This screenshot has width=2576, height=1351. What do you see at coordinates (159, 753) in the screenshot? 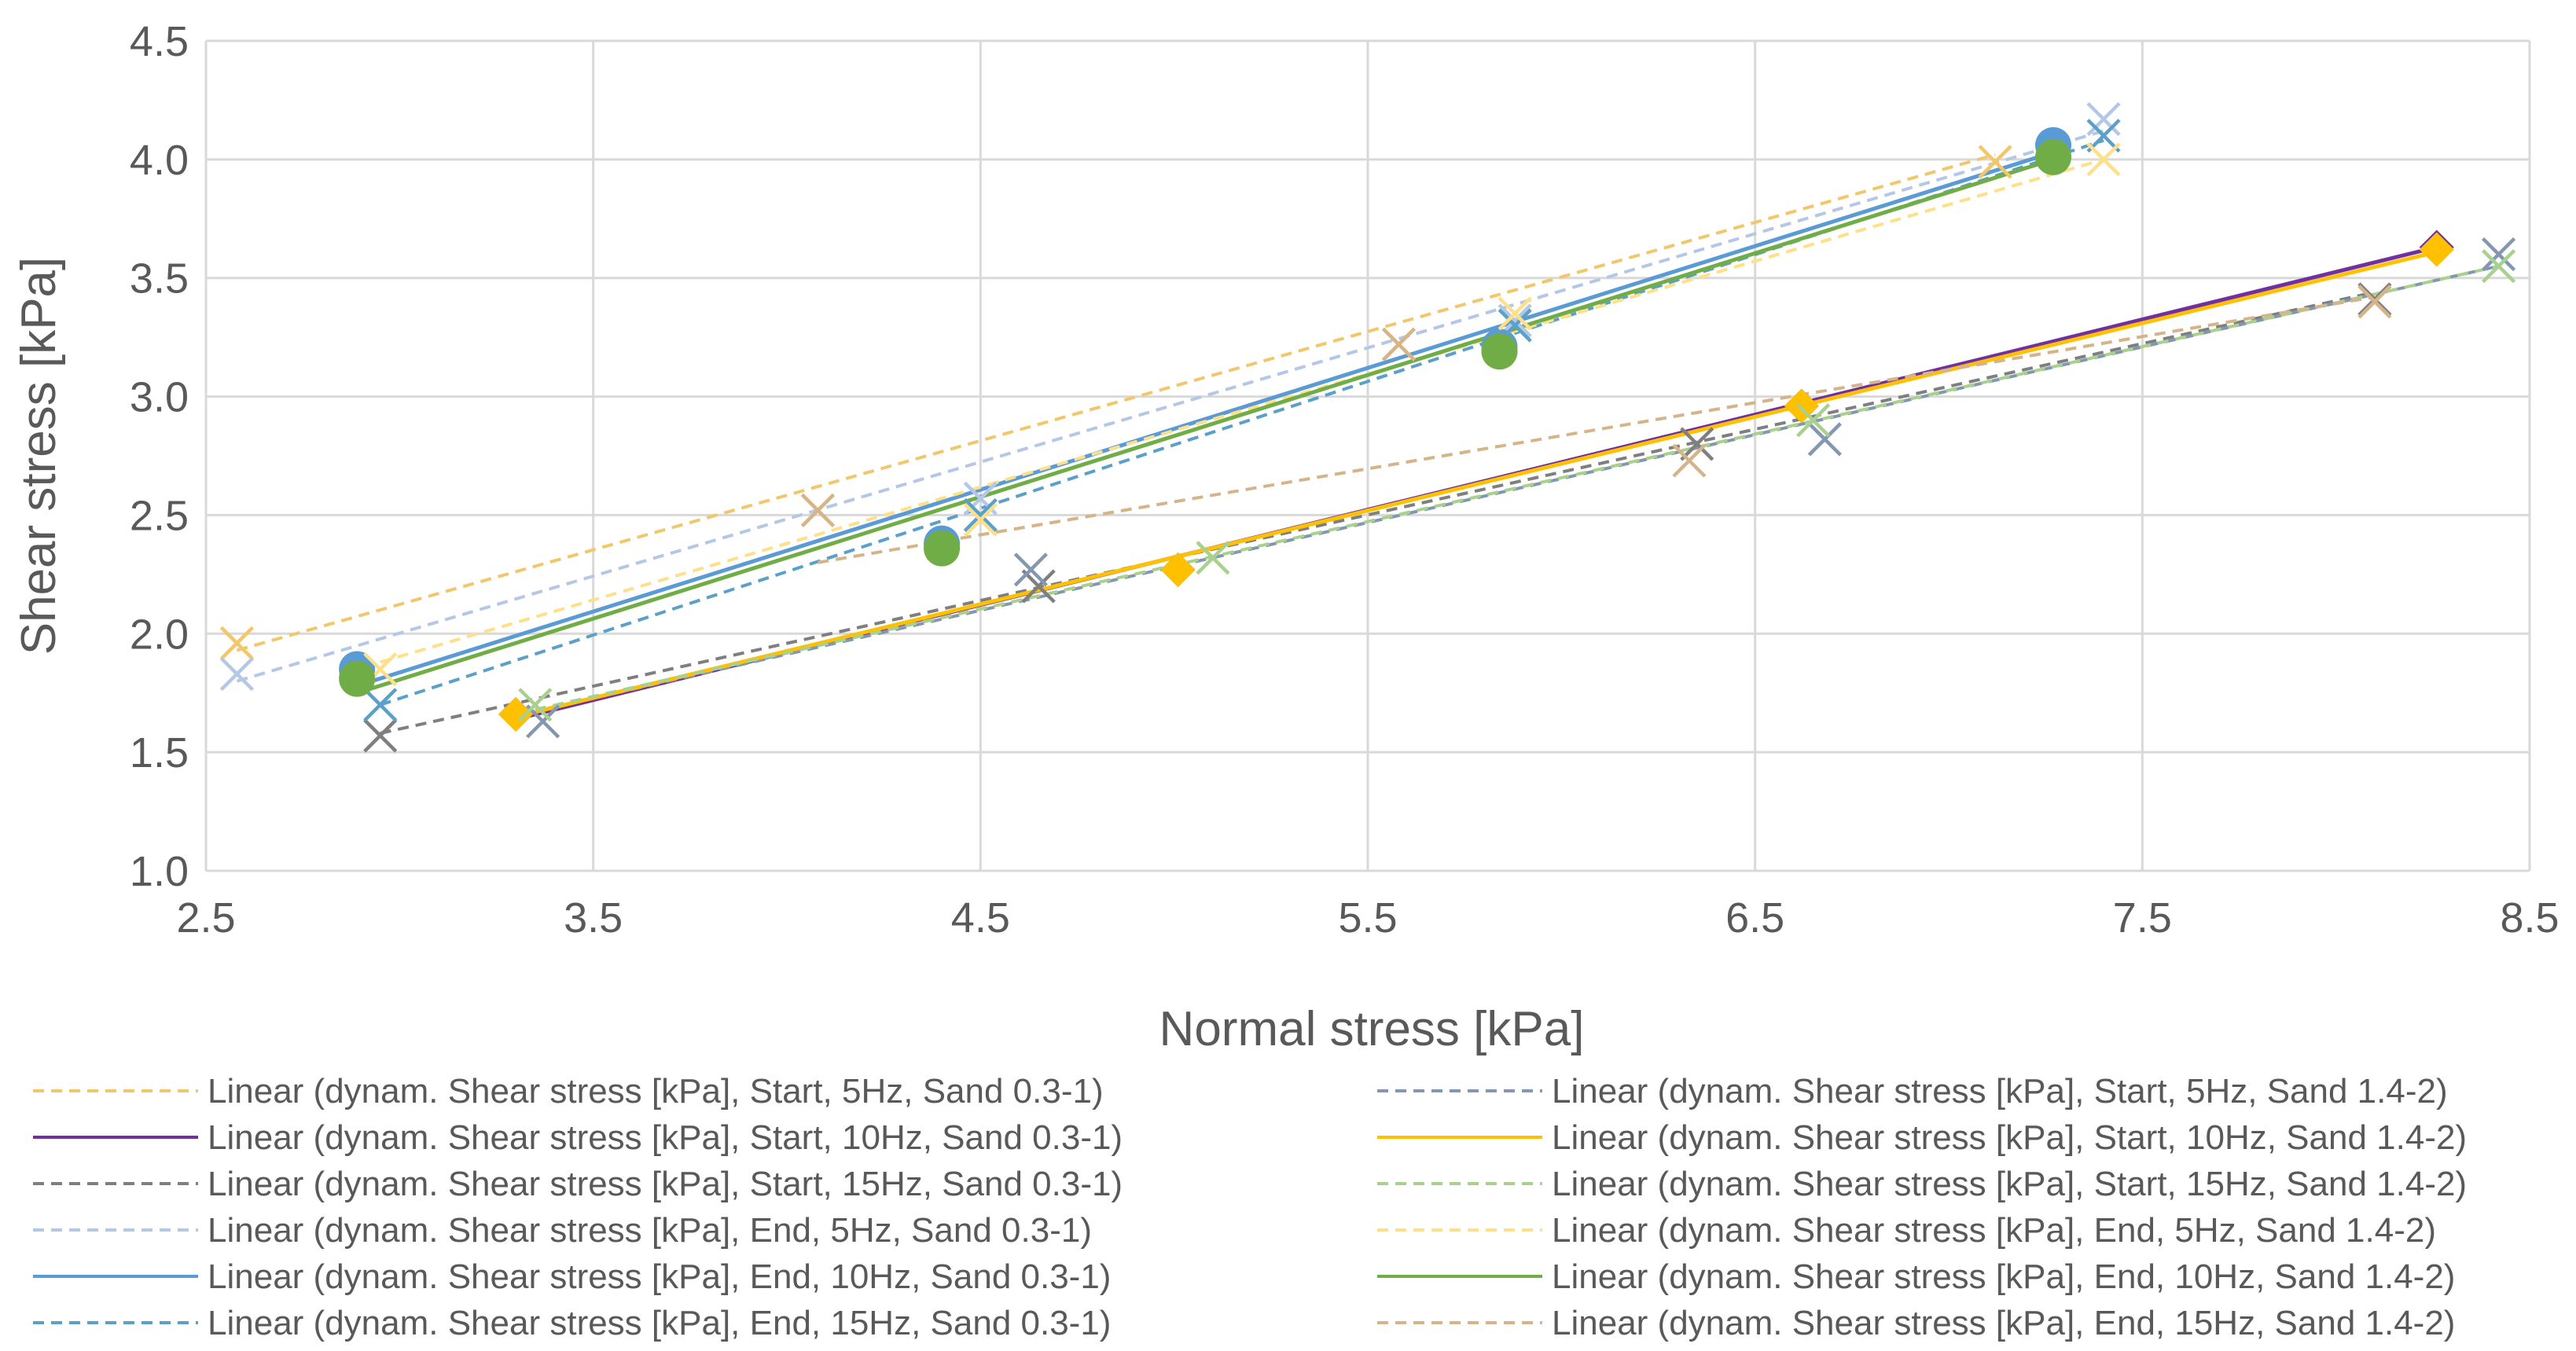
I see `y-tick-label: 1.5` at bounding box center [159, 753].